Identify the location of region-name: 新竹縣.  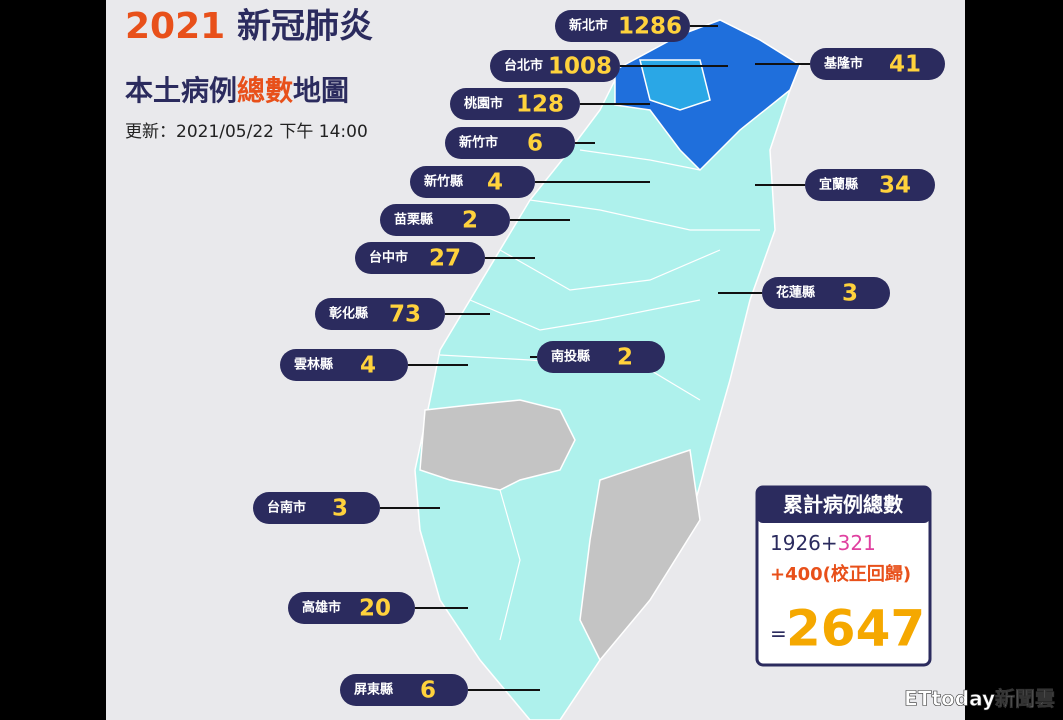
(443, 182).